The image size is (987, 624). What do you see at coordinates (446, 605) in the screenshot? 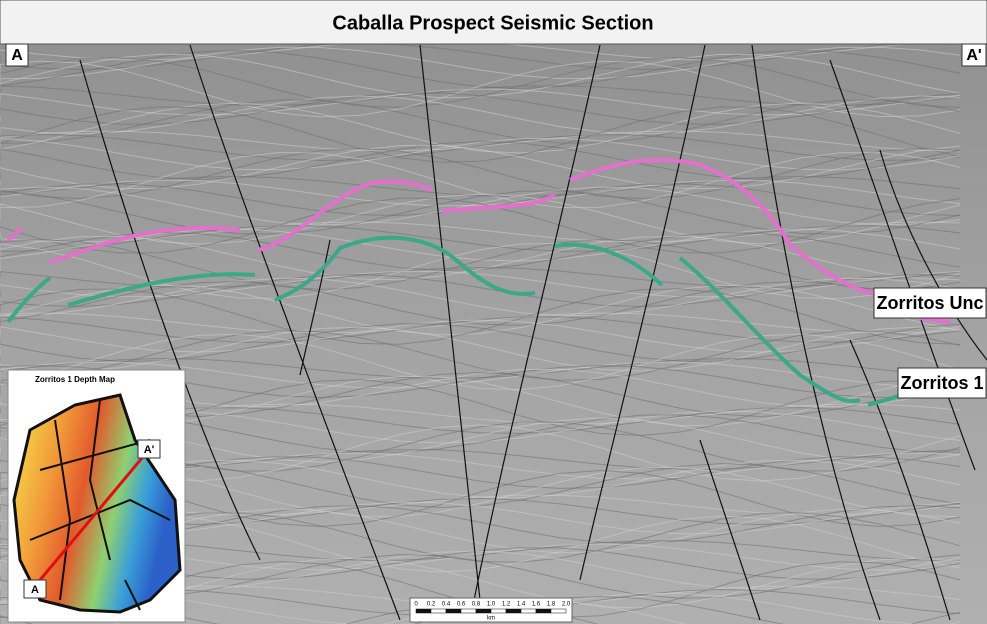
I see `scale-tick-label: 0.4` at bounding box center [446, 605].